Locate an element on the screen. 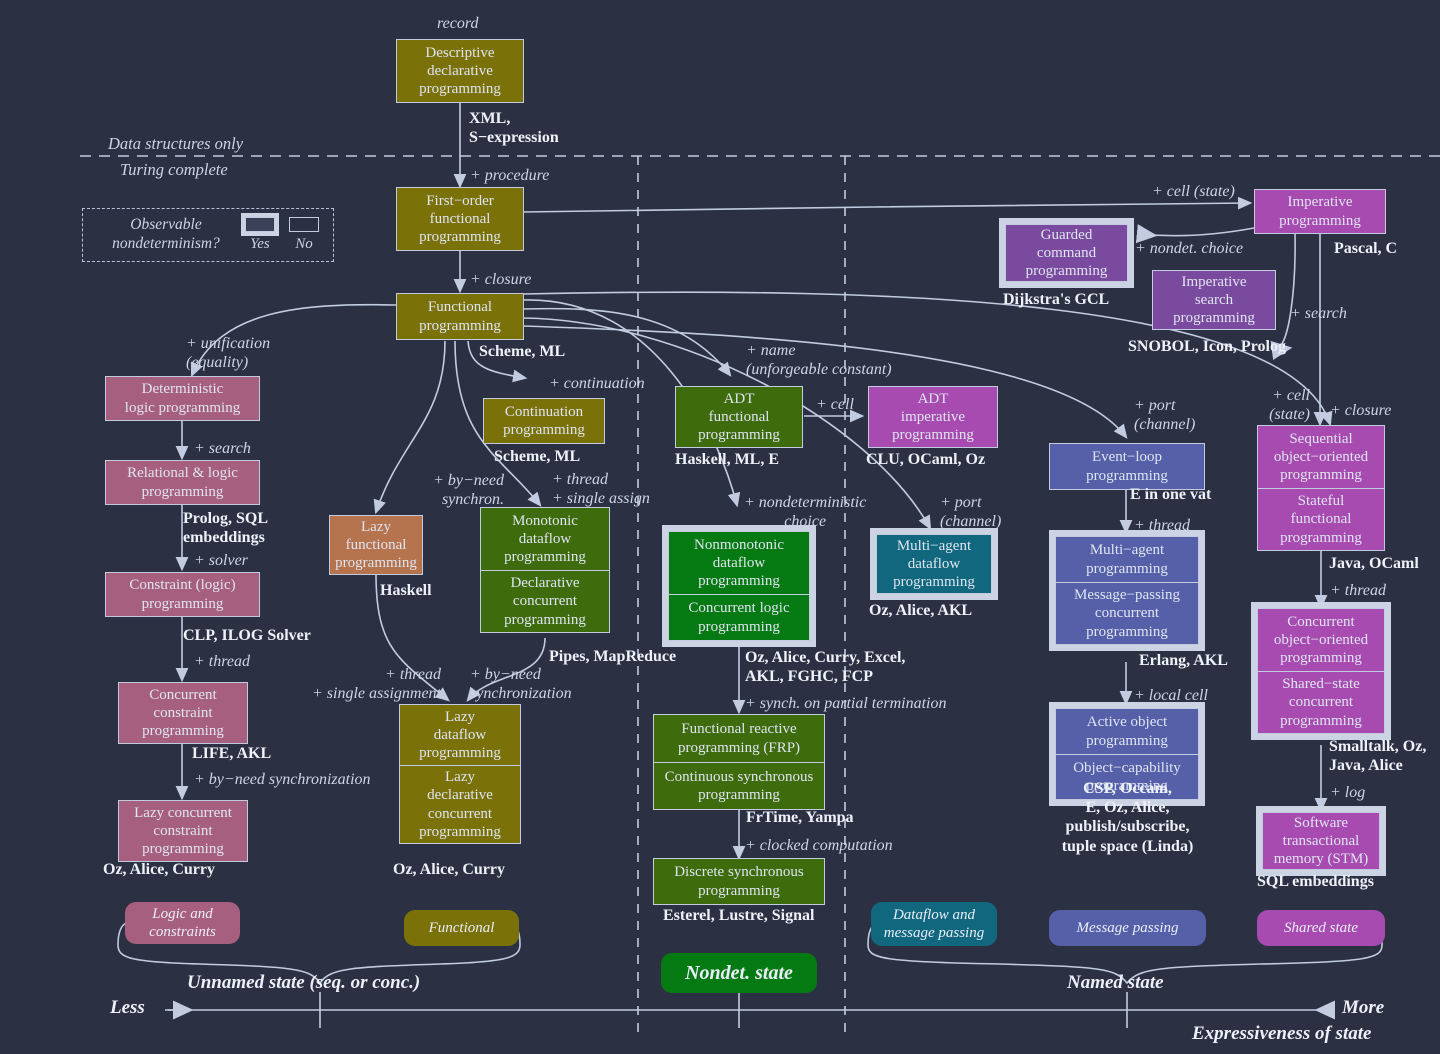  node-concurrent-constraint-programming: Concurrent constraint programming is located at coordinates (183, 713).